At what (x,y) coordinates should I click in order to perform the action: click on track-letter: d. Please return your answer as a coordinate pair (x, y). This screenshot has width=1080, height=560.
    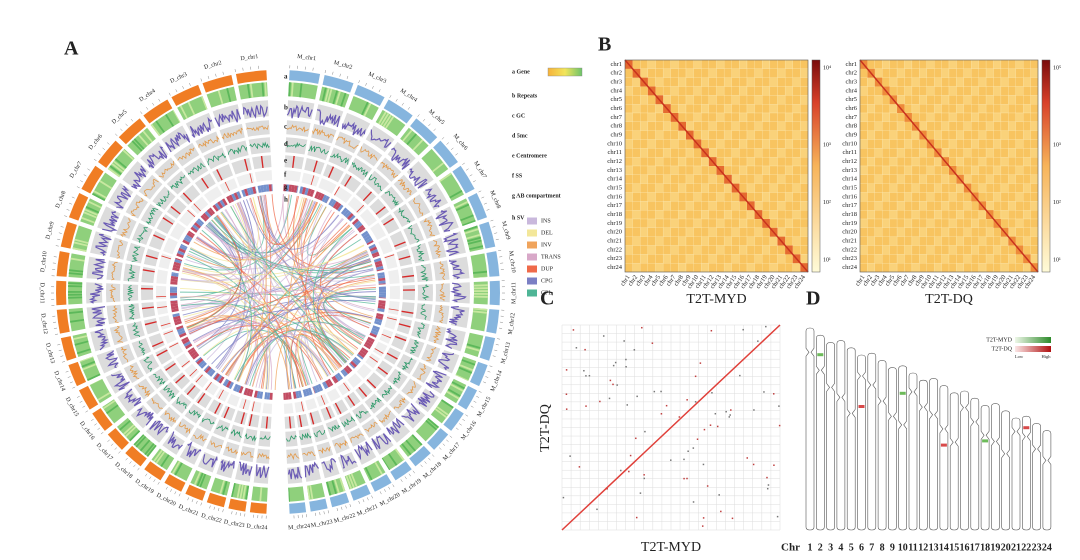
    Looking at the image, I should click on (286, 144).